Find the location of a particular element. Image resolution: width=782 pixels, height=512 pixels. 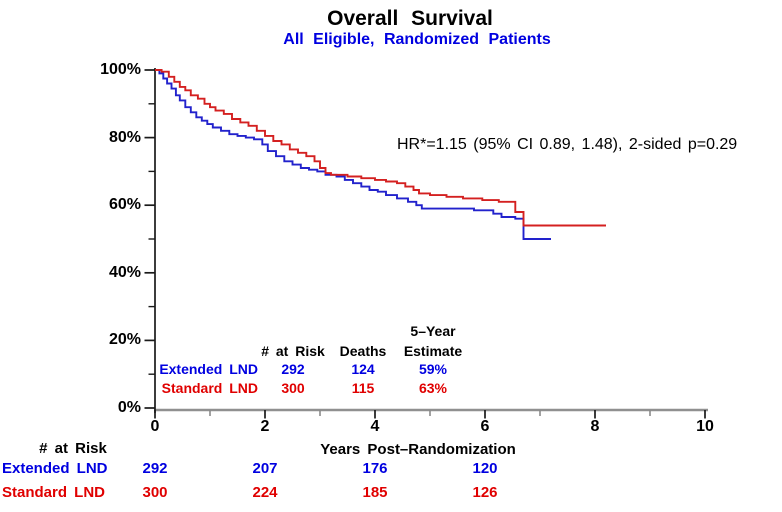

risk-row-extended-label: Extended LND is located at coordinates (55, 468).